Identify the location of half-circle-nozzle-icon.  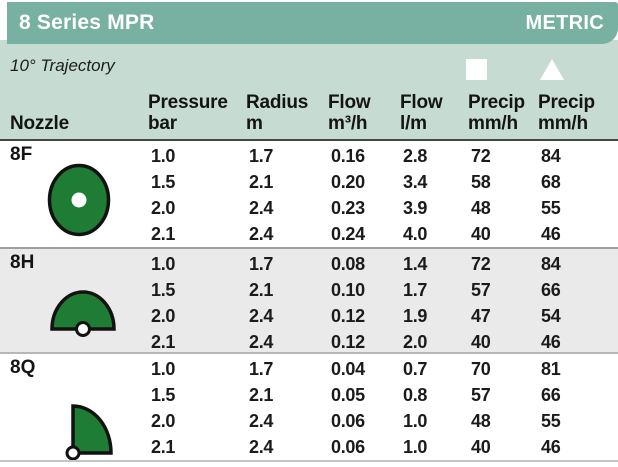
(83, 313).